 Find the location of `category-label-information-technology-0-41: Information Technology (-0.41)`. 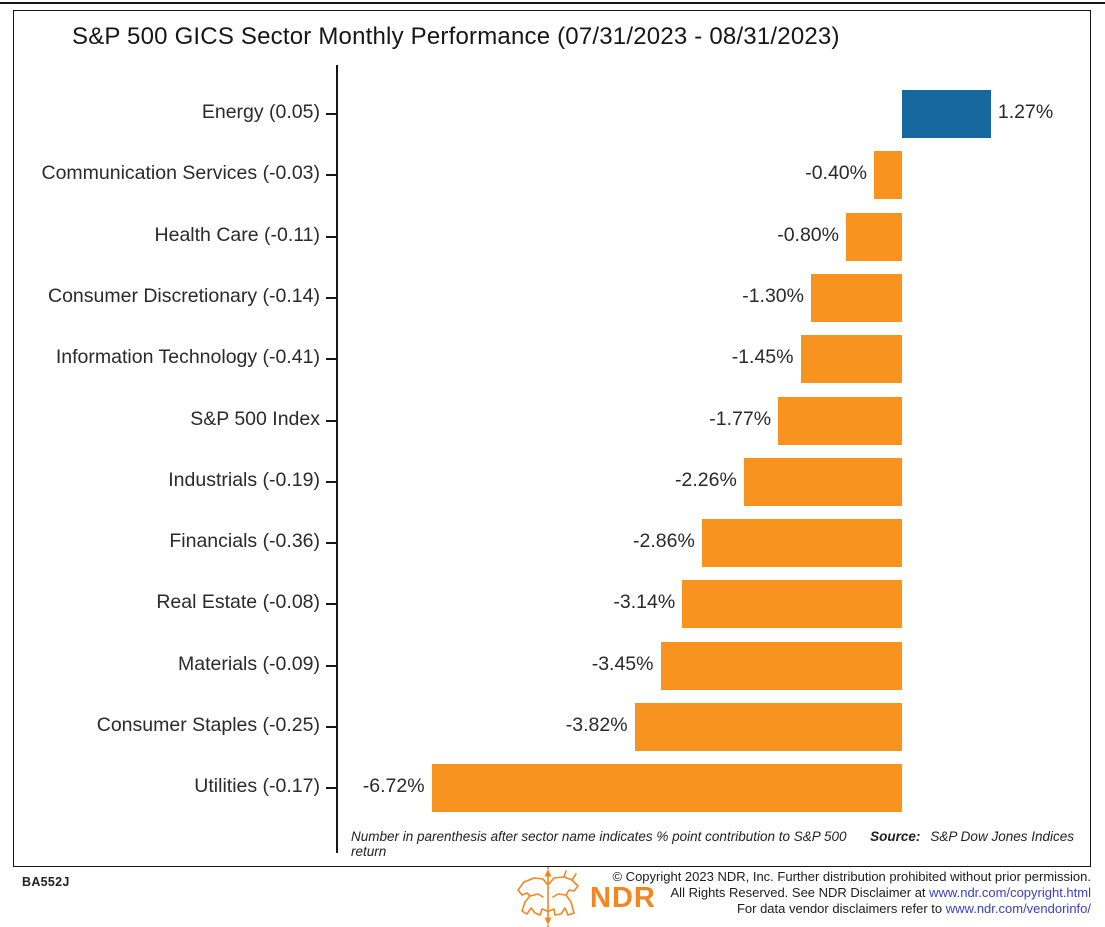

category-label-information-technology-0-41: Information Technology (-0.41) is located at coordinates (187, 357).